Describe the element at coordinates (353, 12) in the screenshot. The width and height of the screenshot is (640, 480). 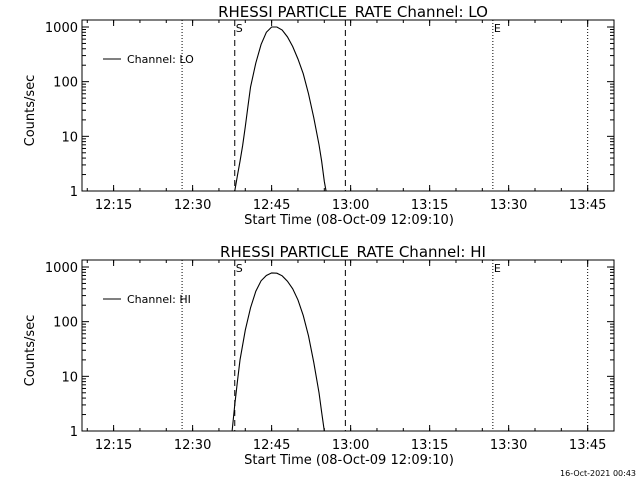
I see `chart-title: RHESSI PARTICLE_RATE Channel: LO` at that location.